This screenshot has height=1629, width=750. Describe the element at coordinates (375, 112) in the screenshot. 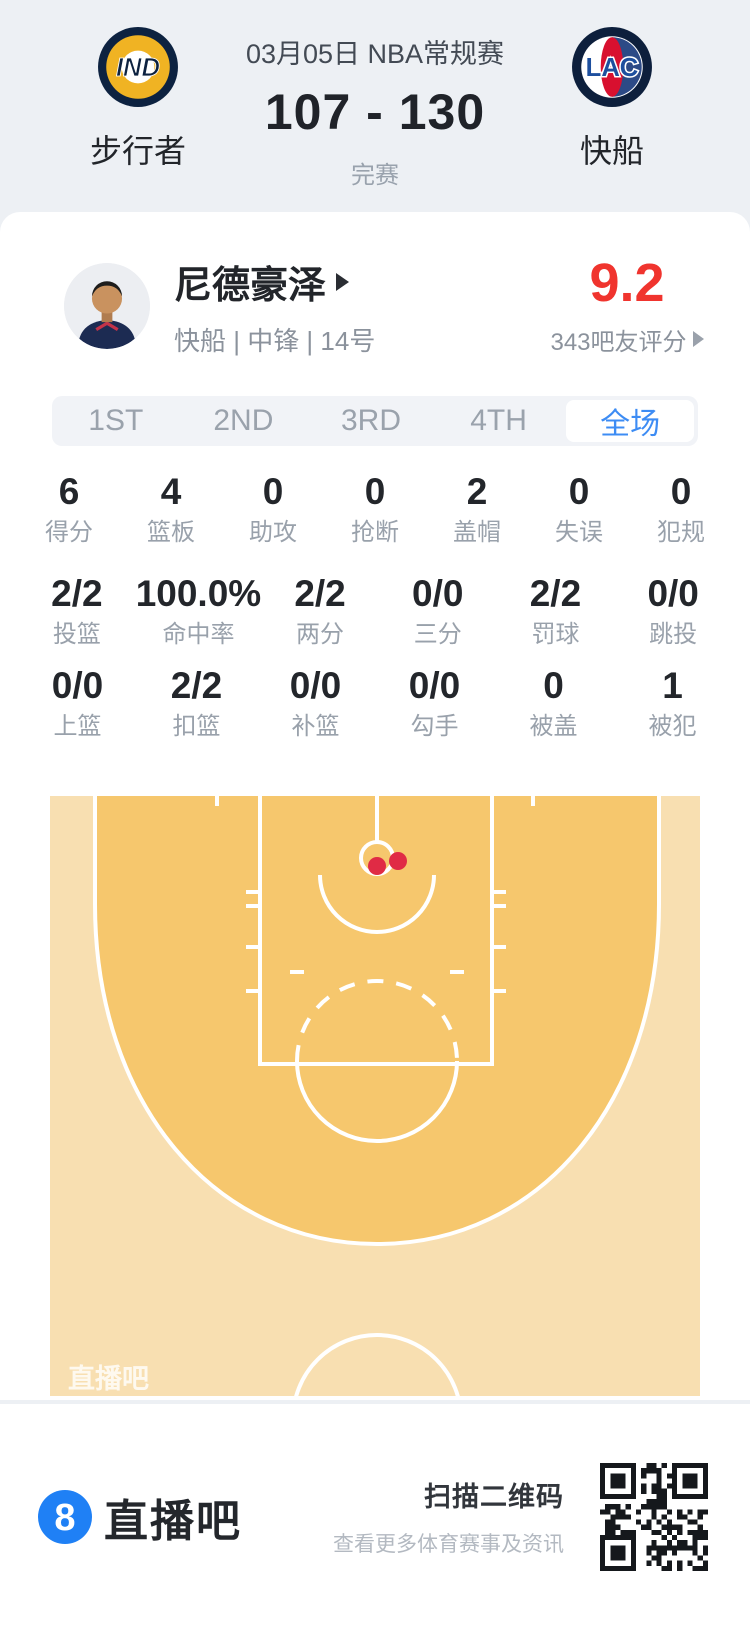

I see `match-score: 107 - 130` at that location.